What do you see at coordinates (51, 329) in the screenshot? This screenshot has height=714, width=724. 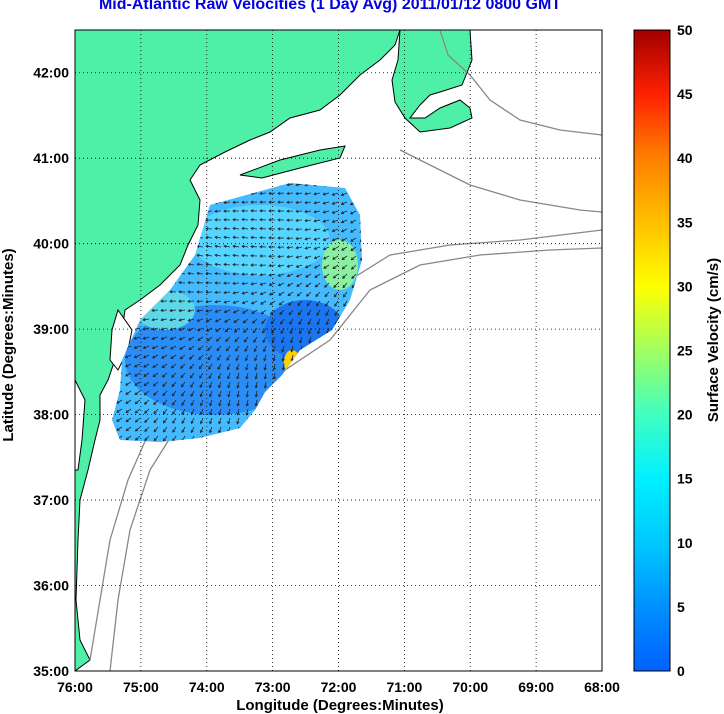 I see `lat-tick-label: 39:00` at bounding box center [51, 329].